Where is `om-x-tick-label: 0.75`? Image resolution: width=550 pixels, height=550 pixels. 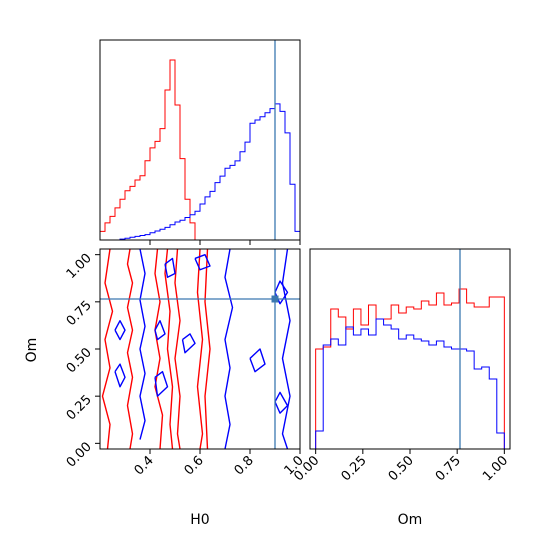
om-x-tick-label: 0.75 is located at coordinates (448, 468).